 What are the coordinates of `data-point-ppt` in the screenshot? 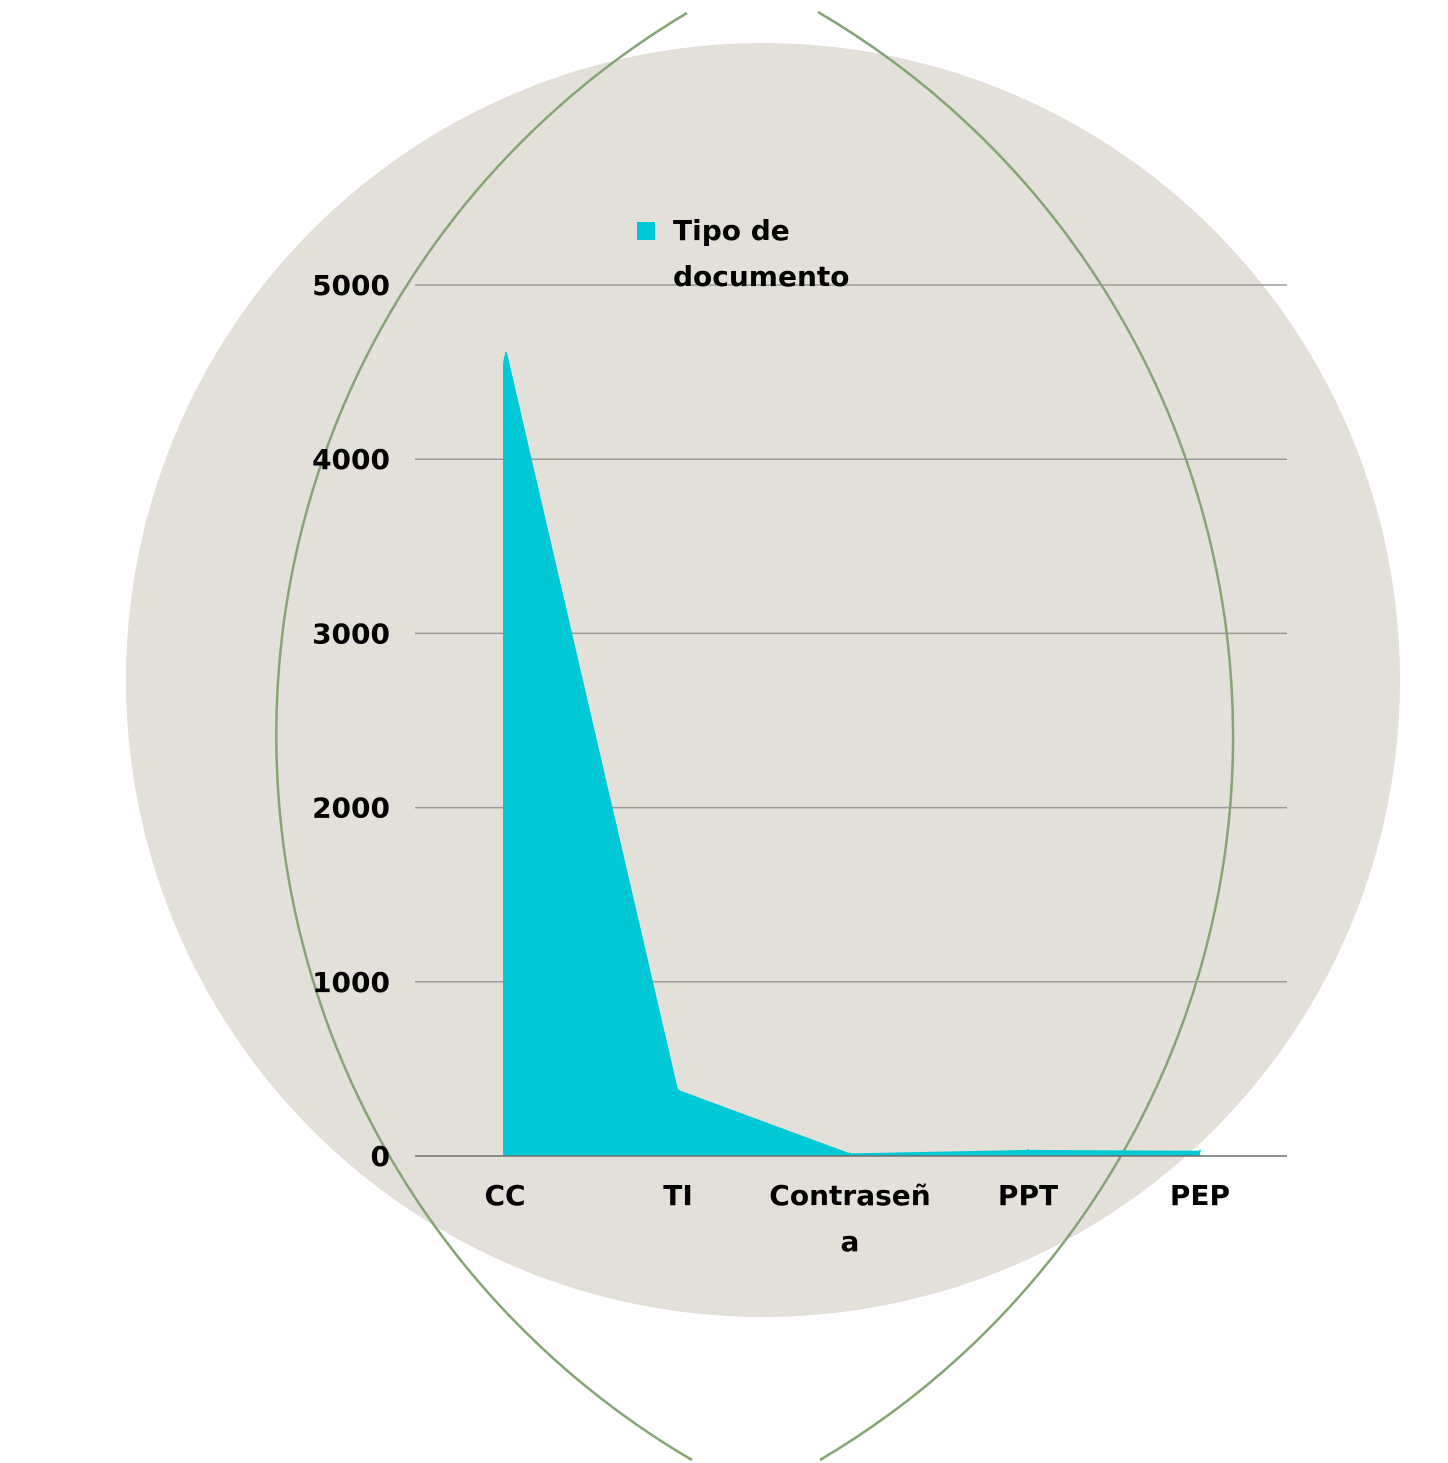 It's located at (1028, 1149).